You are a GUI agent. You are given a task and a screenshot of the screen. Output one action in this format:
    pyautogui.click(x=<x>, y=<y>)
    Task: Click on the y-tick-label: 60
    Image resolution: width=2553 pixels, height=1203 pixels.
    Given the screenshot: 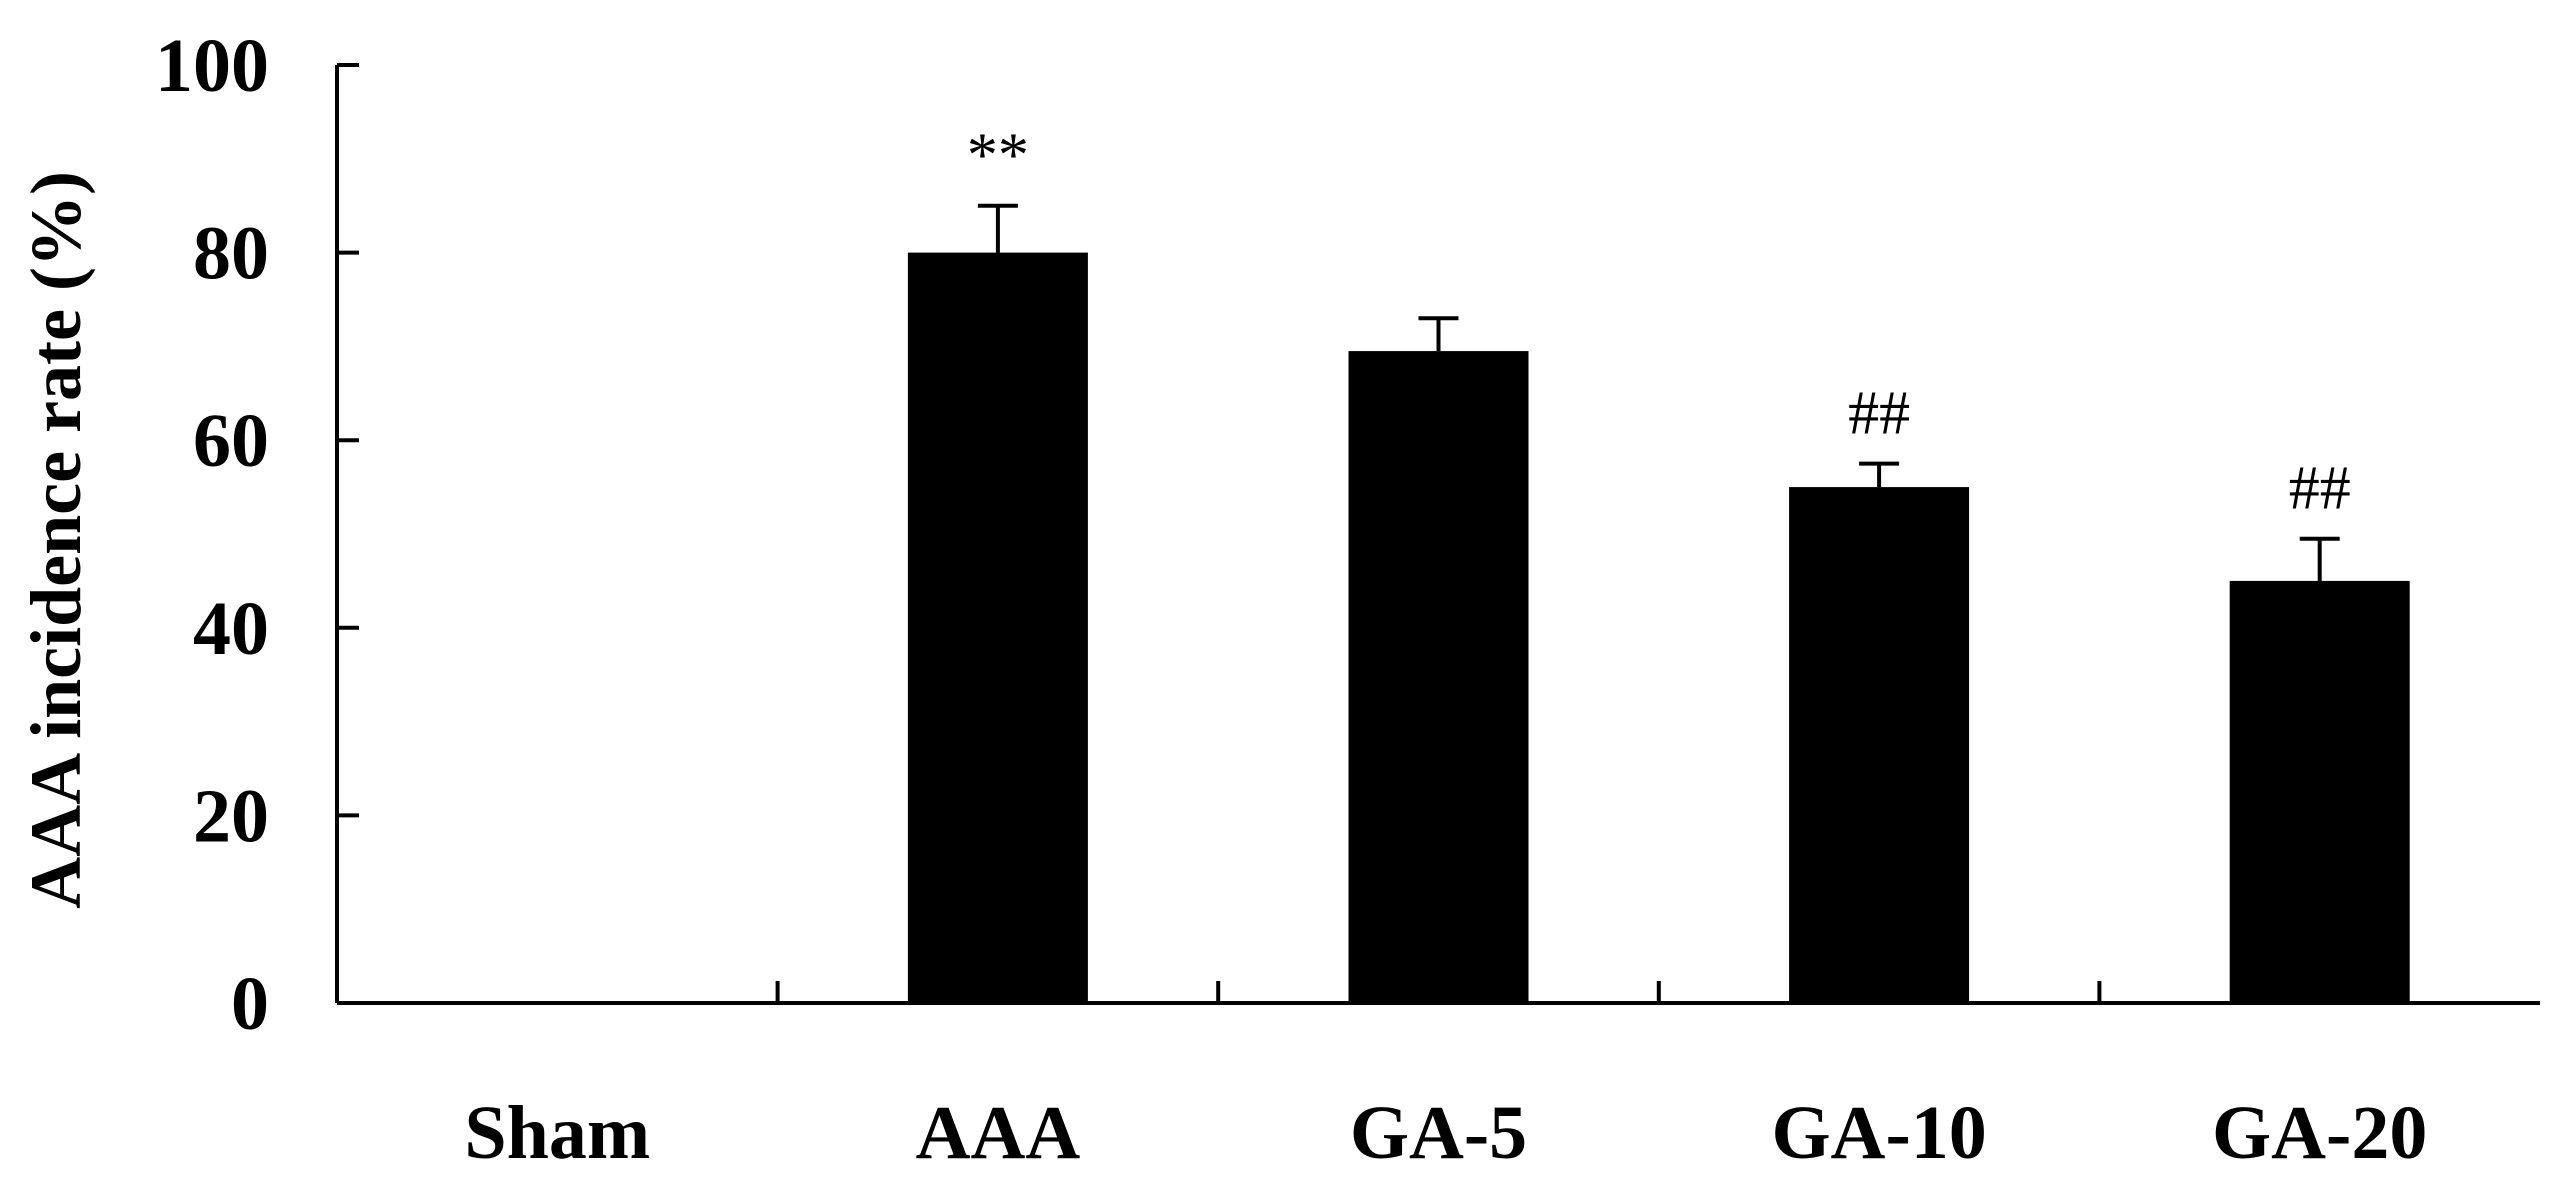 What is the action you would take?
    pyautogui.click(x=231, y=441)
    